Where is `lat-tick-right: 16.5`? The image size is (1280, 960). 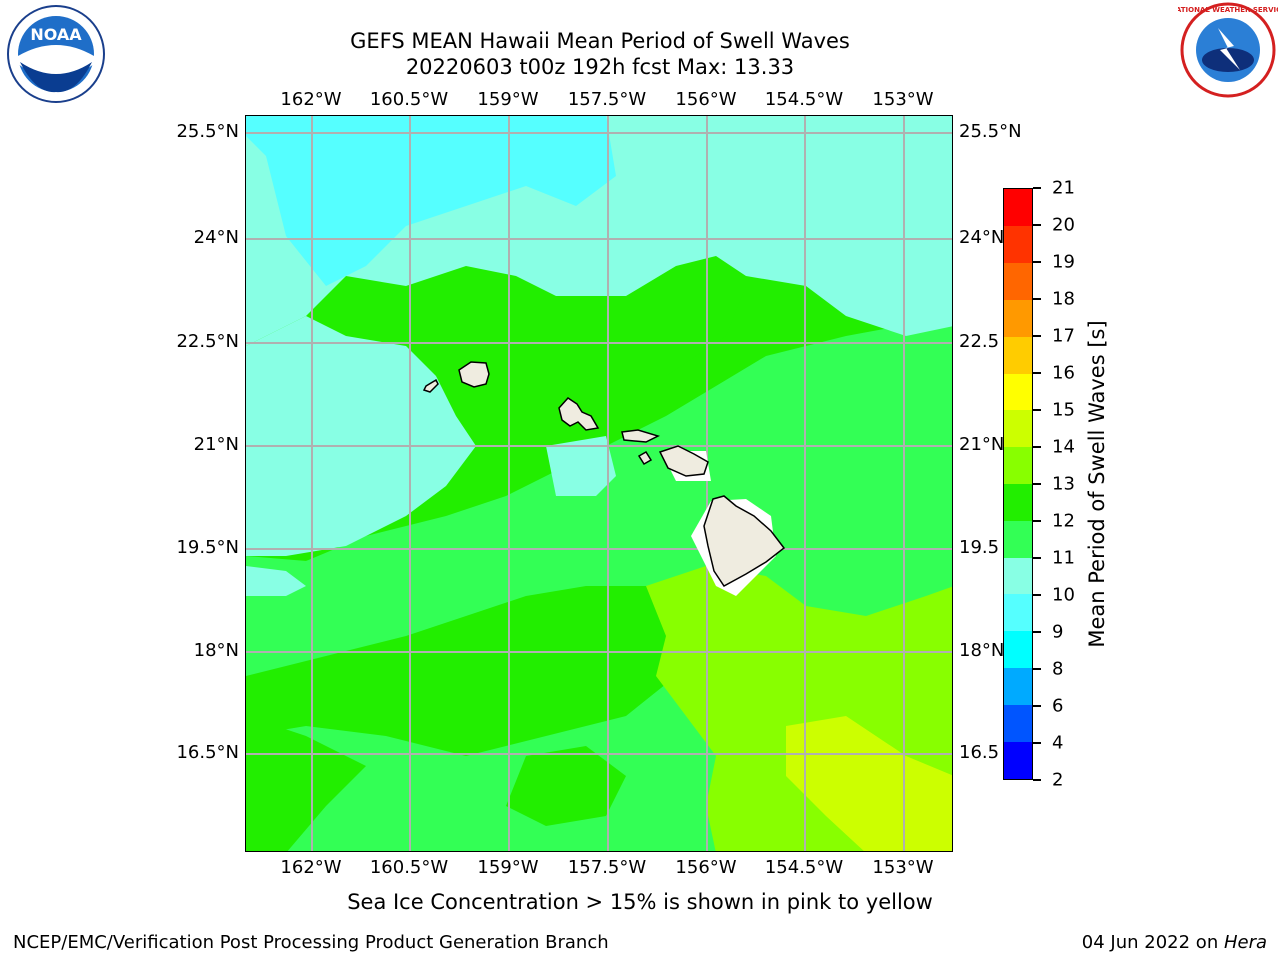 lat-tick-right: 16.5 is located at coordinates (979, 752).